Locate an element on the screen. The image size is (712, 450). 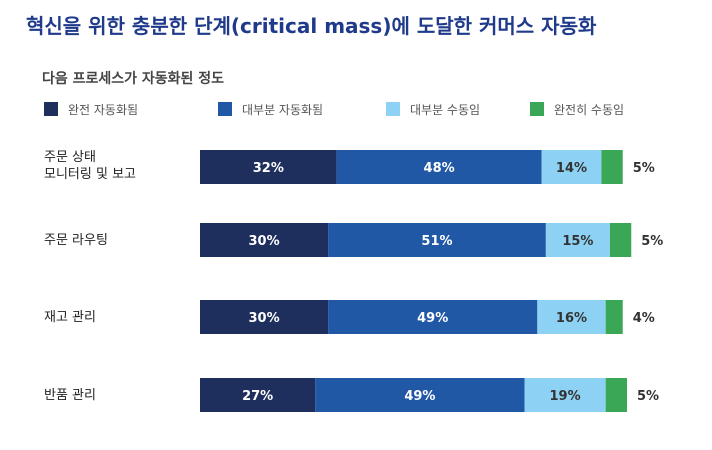
bar-value-label-r1-s3: 5% is located at coordinates (652, 241).